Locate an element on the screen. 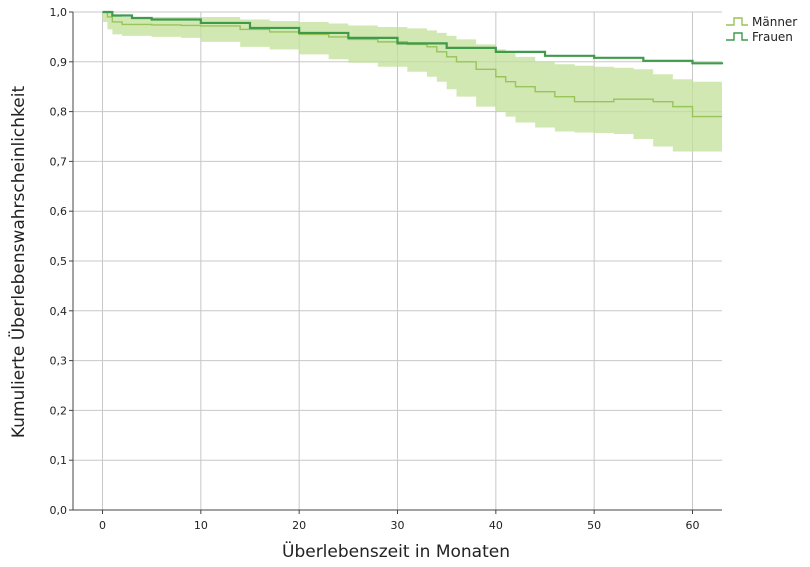 Image resolution: width=810 pixels, height=567 pixels. x-tick-label: 40 is located at coordinates (496, 525).